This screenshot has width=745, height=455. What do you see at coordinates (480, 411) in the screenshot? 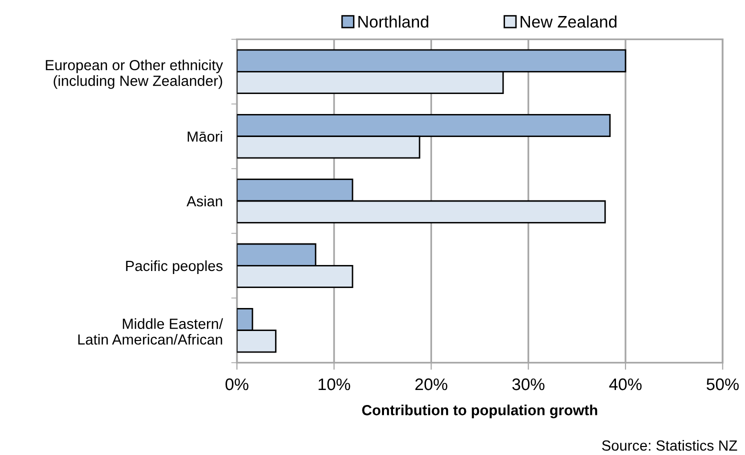
I see `x-axis-title: Contribution to population growth` at bounding box center [480, 411].